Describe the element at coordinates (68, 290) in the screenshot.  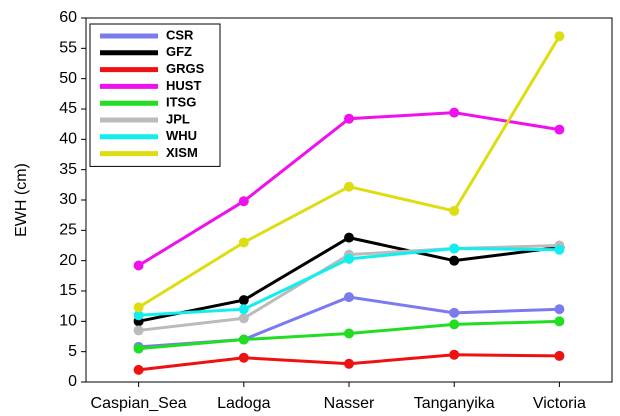
I see `y-tick-label: 15` at that location.